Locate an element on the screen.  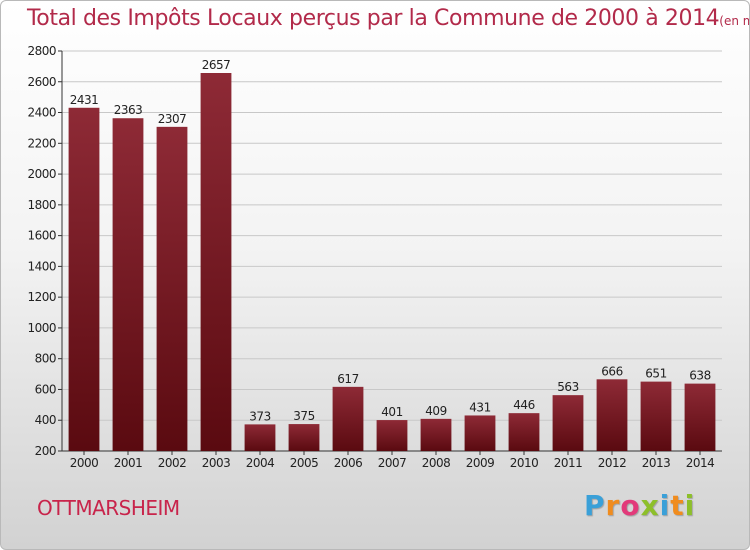
data-label: 2363 is located at coordinates (128, 110).